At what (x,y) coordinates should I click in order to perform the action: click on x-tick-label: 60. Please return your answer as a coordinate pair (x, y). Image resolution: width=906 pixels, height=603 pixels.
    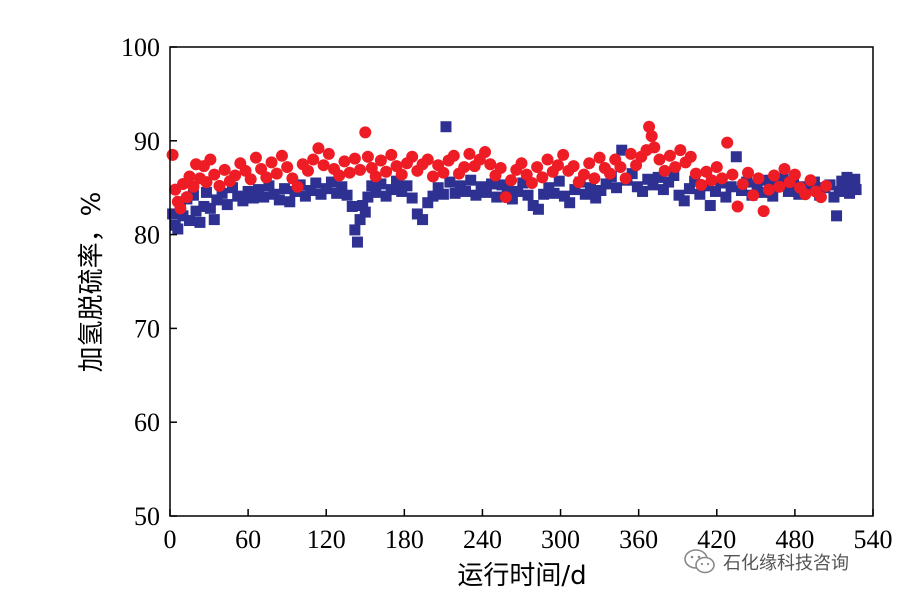
    Looking at the image, I should click on (248, 539).